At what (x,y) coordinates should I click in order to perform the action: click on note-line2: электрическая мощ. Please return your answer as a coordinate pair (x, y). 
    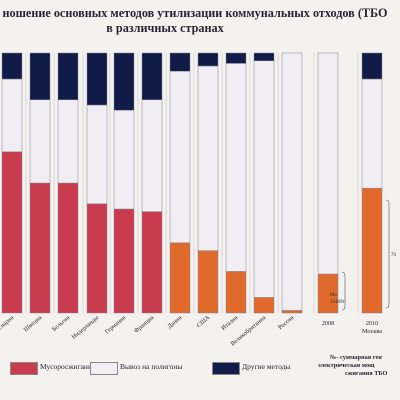
    Looking at the image, I should click on (346, 365).